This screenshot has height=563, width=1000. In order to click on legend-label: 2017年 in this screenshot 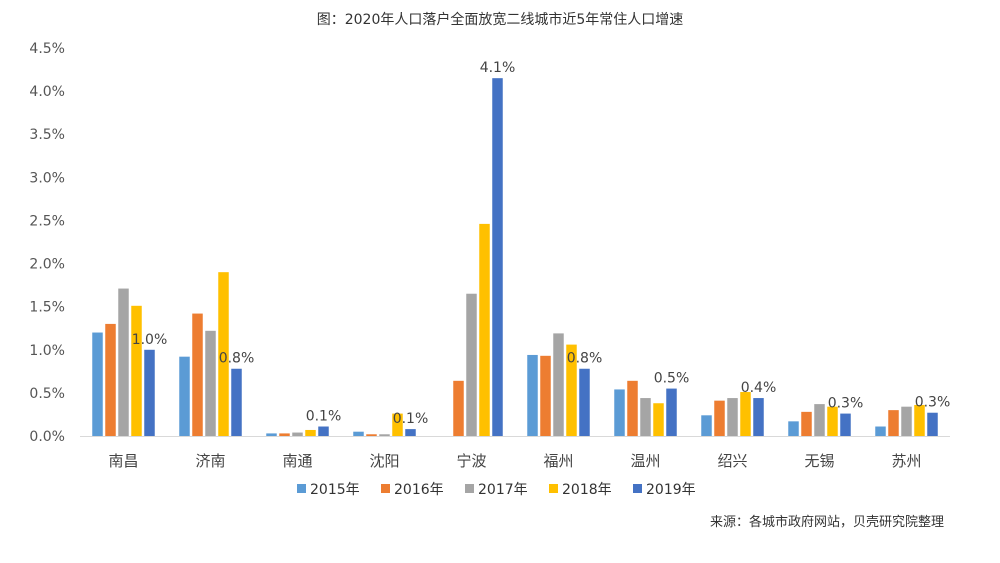, I will do `click(503, 490)`.